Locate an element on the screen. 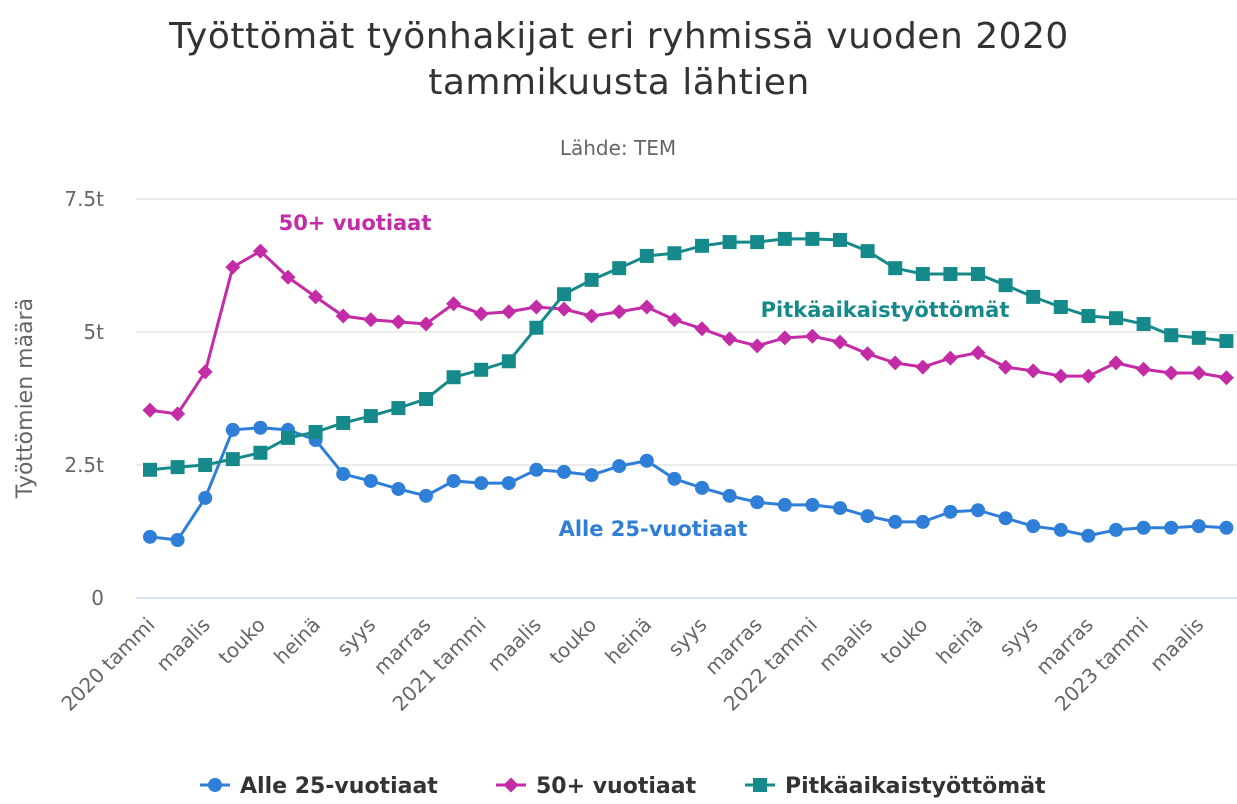 Image resolution: width=1237 pixels, height=804 pixels. x-tick-label: touko is located at coordinates (241, 641).